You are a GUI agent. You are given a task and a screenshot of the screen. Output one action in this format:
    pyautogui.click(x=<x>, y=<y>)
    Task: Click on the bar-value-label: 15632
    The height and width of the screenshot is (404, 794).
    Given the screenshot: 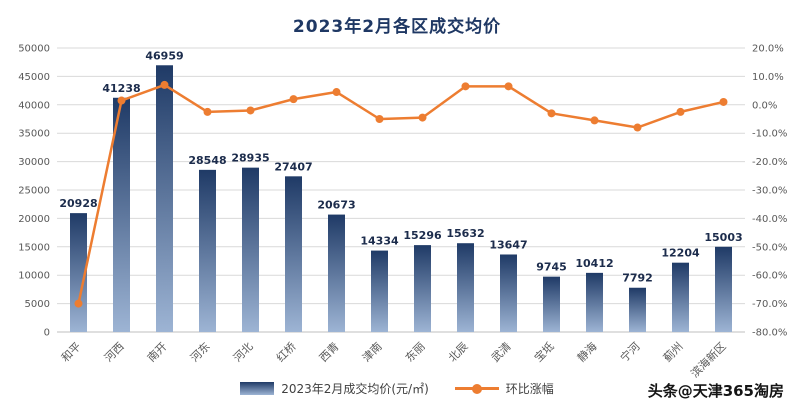 What is the action you would take?
    pyautogui.click(x=465, y=233)
    